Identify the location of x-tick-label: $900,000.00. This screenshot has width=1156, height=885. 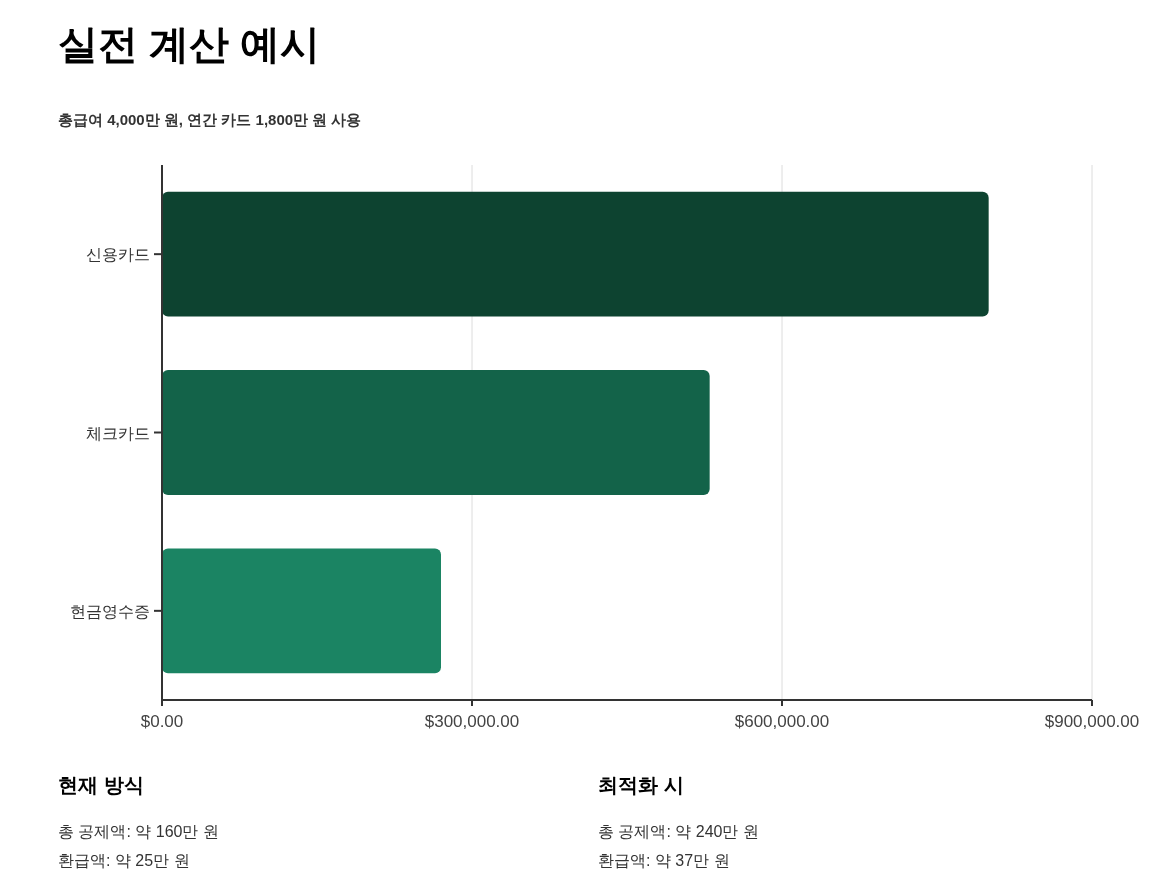
(1092, 721).